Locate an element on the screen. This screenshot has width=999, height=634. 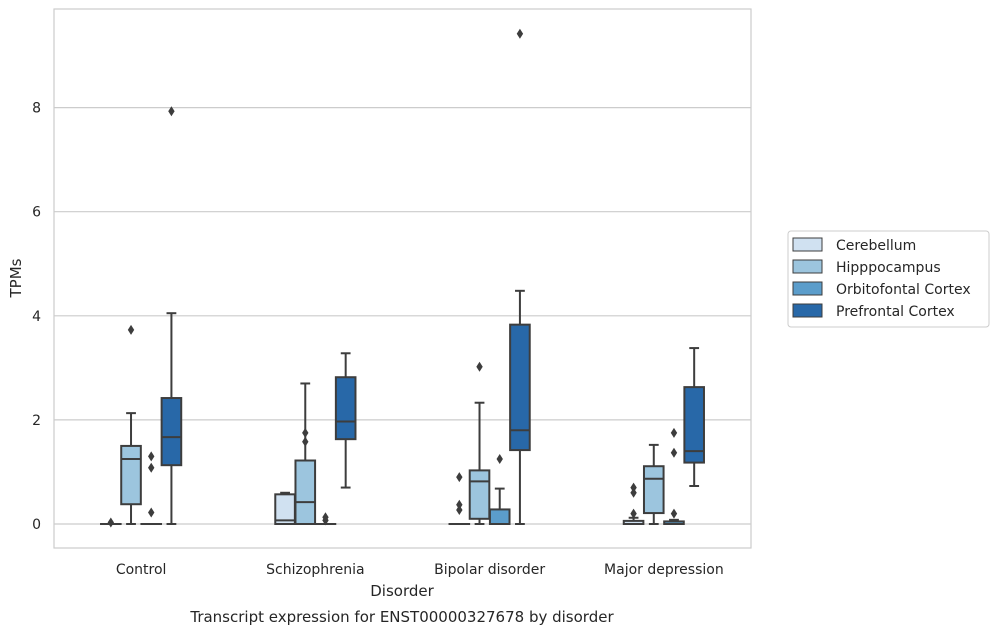
y-tick-label: 6 is located at coordinates (36, 213).